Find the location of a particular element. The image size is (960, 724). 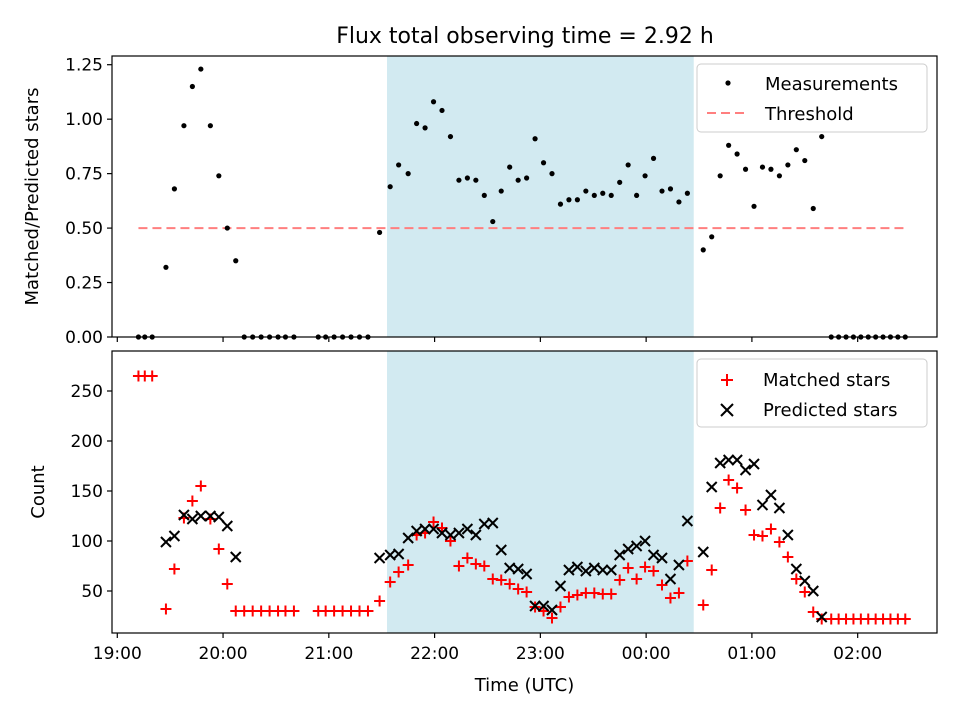

top-y-tick-label: 0.25 is located at coordinates (84, 284).